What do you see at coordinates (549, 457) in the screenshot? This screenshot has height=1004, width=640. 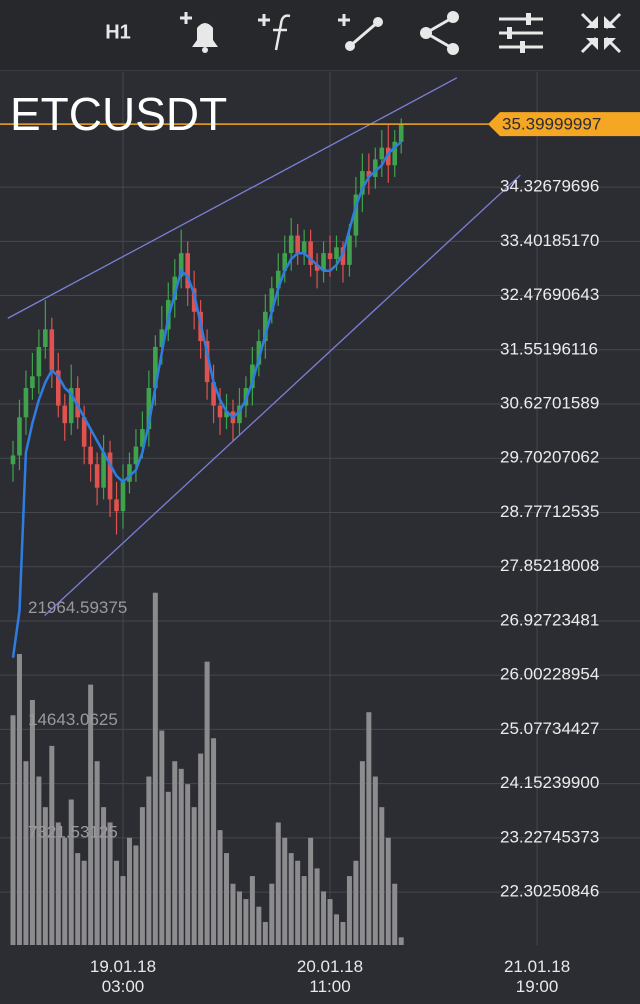 I see `y-tick-label: 29.70207062` at bounding box center [549, 457].